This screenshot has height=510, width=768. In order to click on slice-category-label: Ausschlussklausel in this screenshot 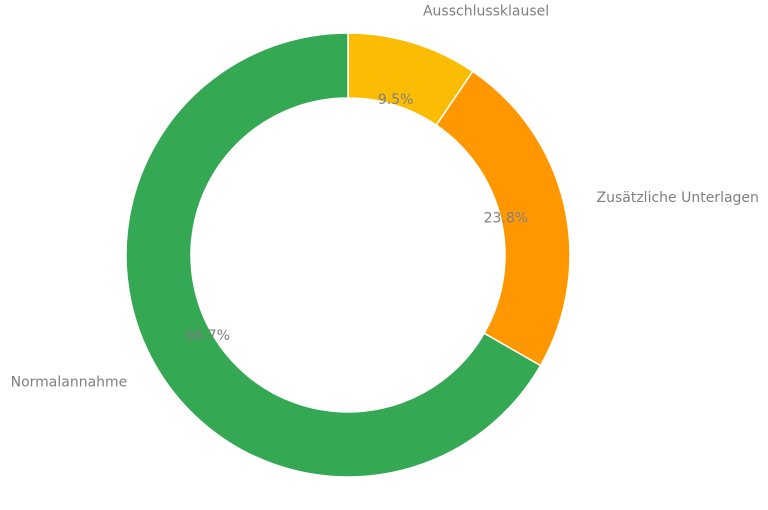, I will do `click(486, 11)`.